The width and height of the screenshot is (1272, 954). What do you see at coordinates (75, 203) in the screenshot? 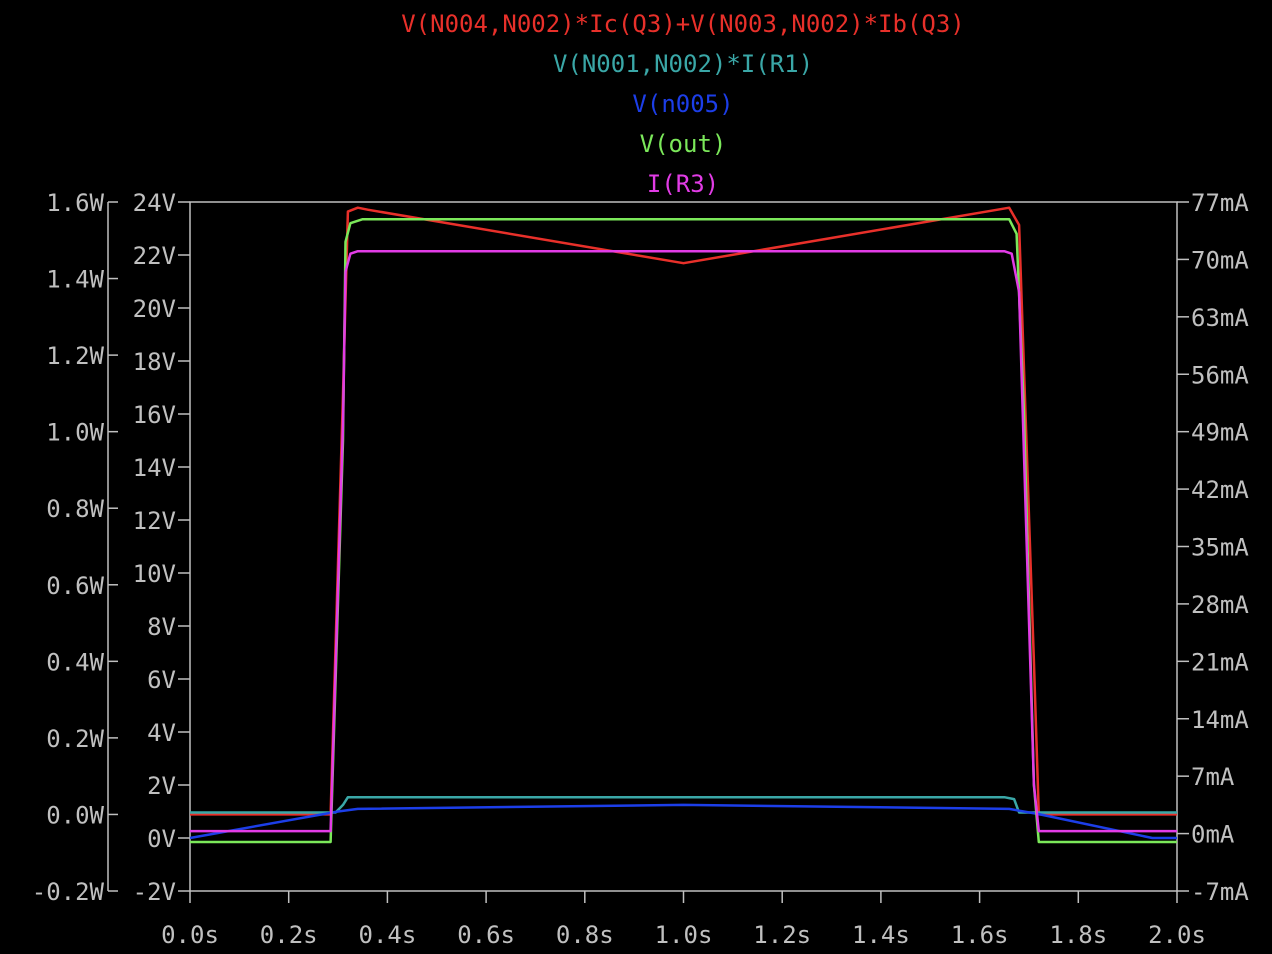
I see `power-tick-label: 1.6W` at bounding box center [75, 203].